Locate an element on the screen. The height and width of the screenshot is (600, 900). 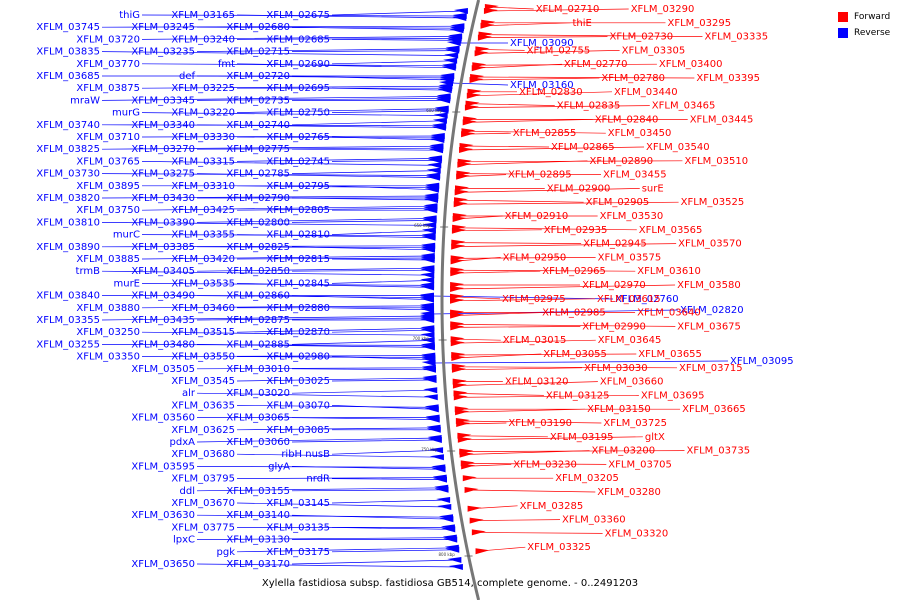
forward-gene-label: XFLM_03695 is located at coordinates (673, 395).